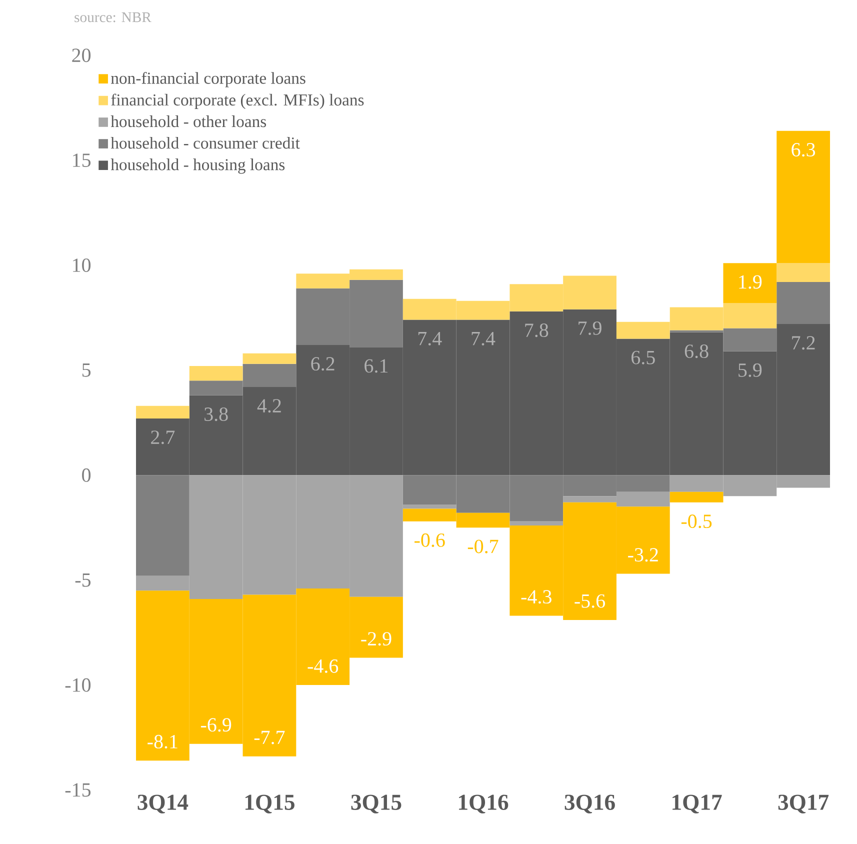 The width and height of the screenshot is (857, 844). I want to click on y-tick-label: 10, so click(82, 265).